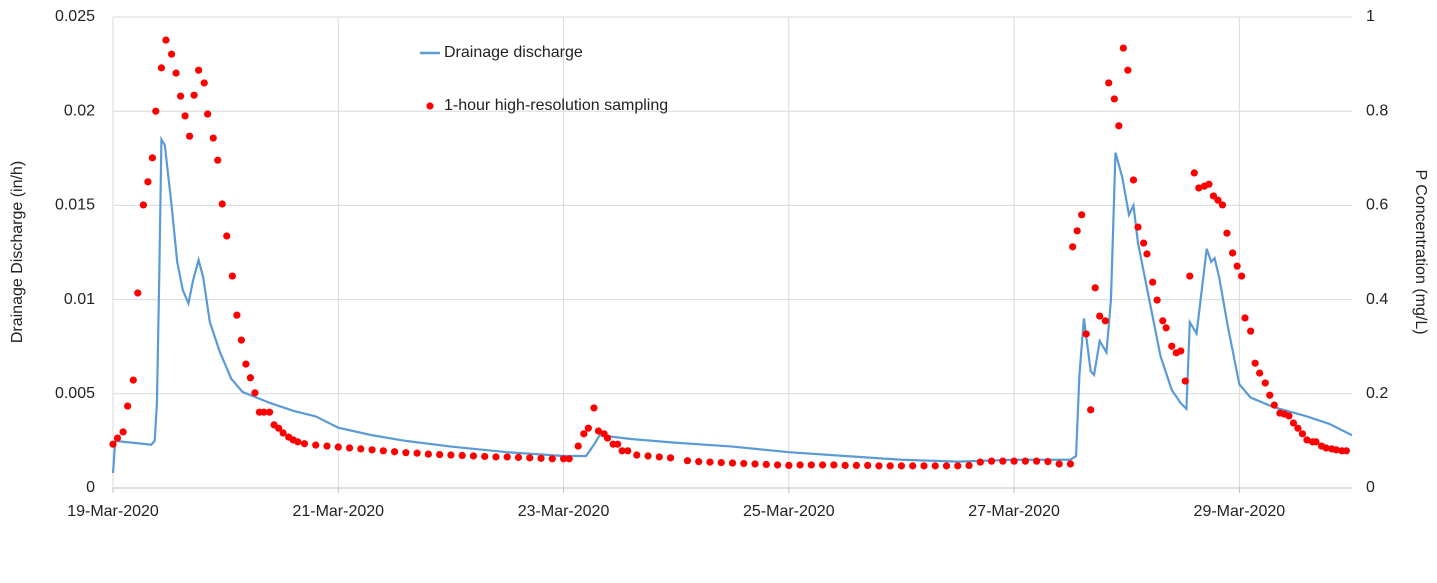  What do you see at coordinates (17, 252) in the screenshot?
I see `y-axis-title: Drainage Discharge (in/h)` at bounding box center [17, 252].